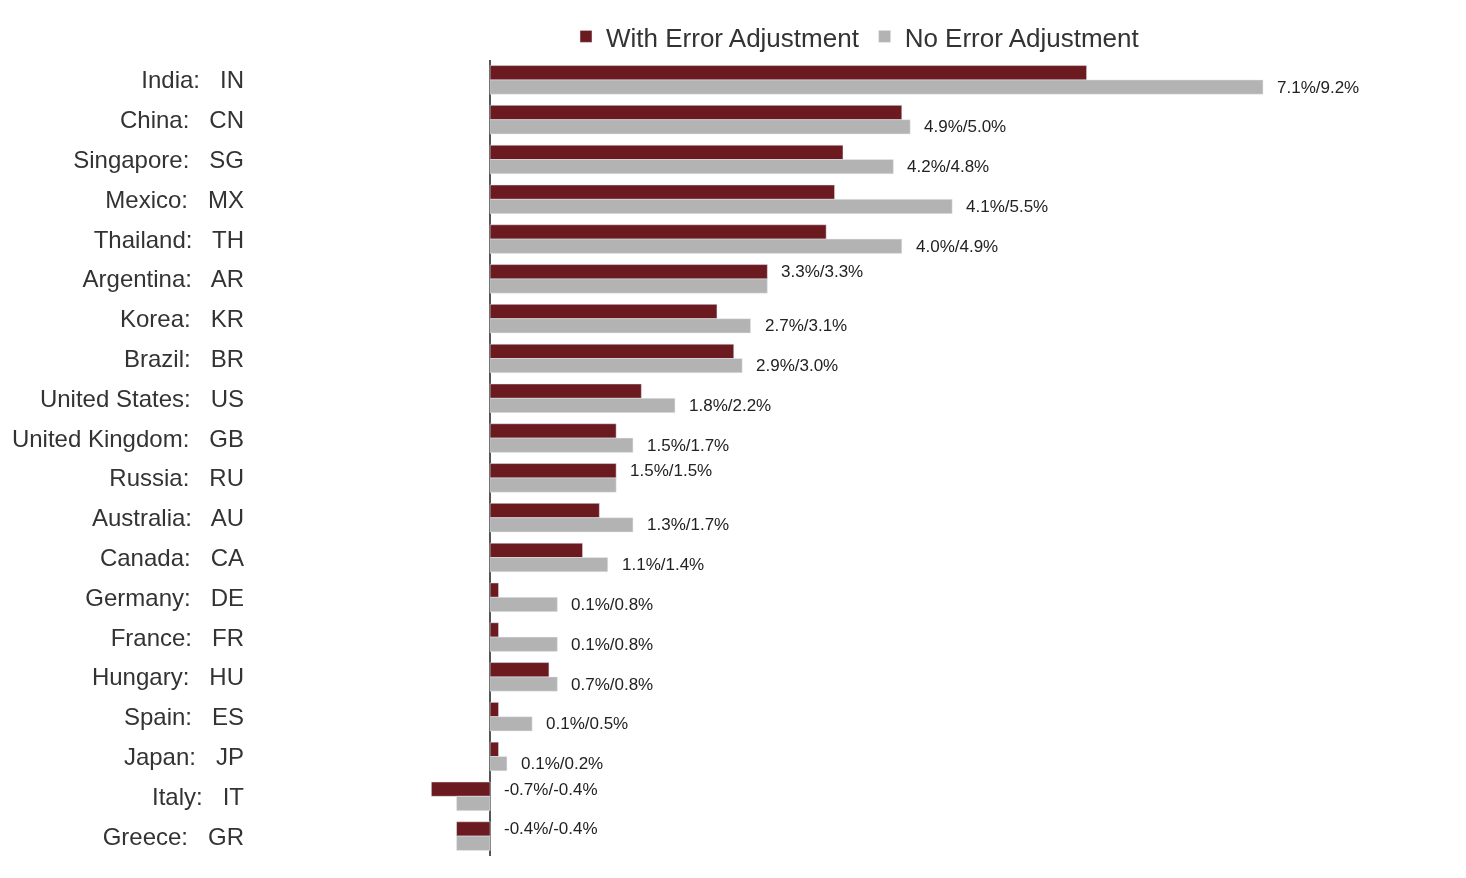 This screenshot has height=878, width=1466. What do you see at coordinates (176, 478) in the screenshot?
I see `y-tick-label: Russia: RU` at bounding box center [176, 478].